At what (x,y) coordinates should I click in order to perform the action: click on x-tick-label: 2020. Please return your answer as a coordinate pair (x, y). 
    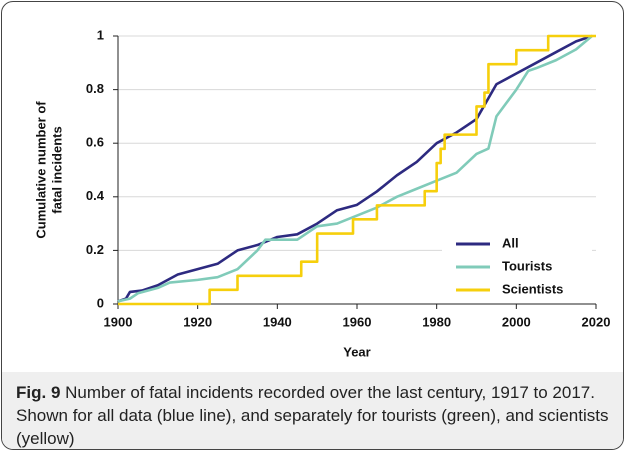
    Looking at the image, I should click on (596, 321).